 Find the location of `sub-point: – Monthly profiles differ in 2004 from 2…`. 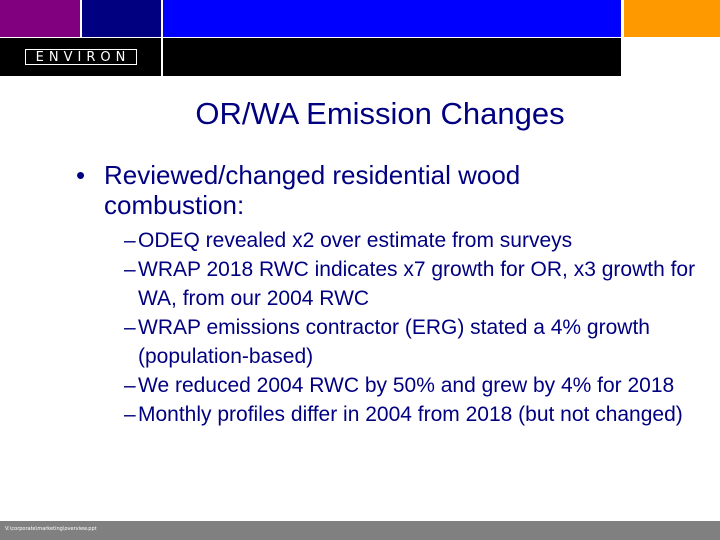

sub-point: – Monthly profiles differ in 2004 from 2… is located at coordinates (414, 414).